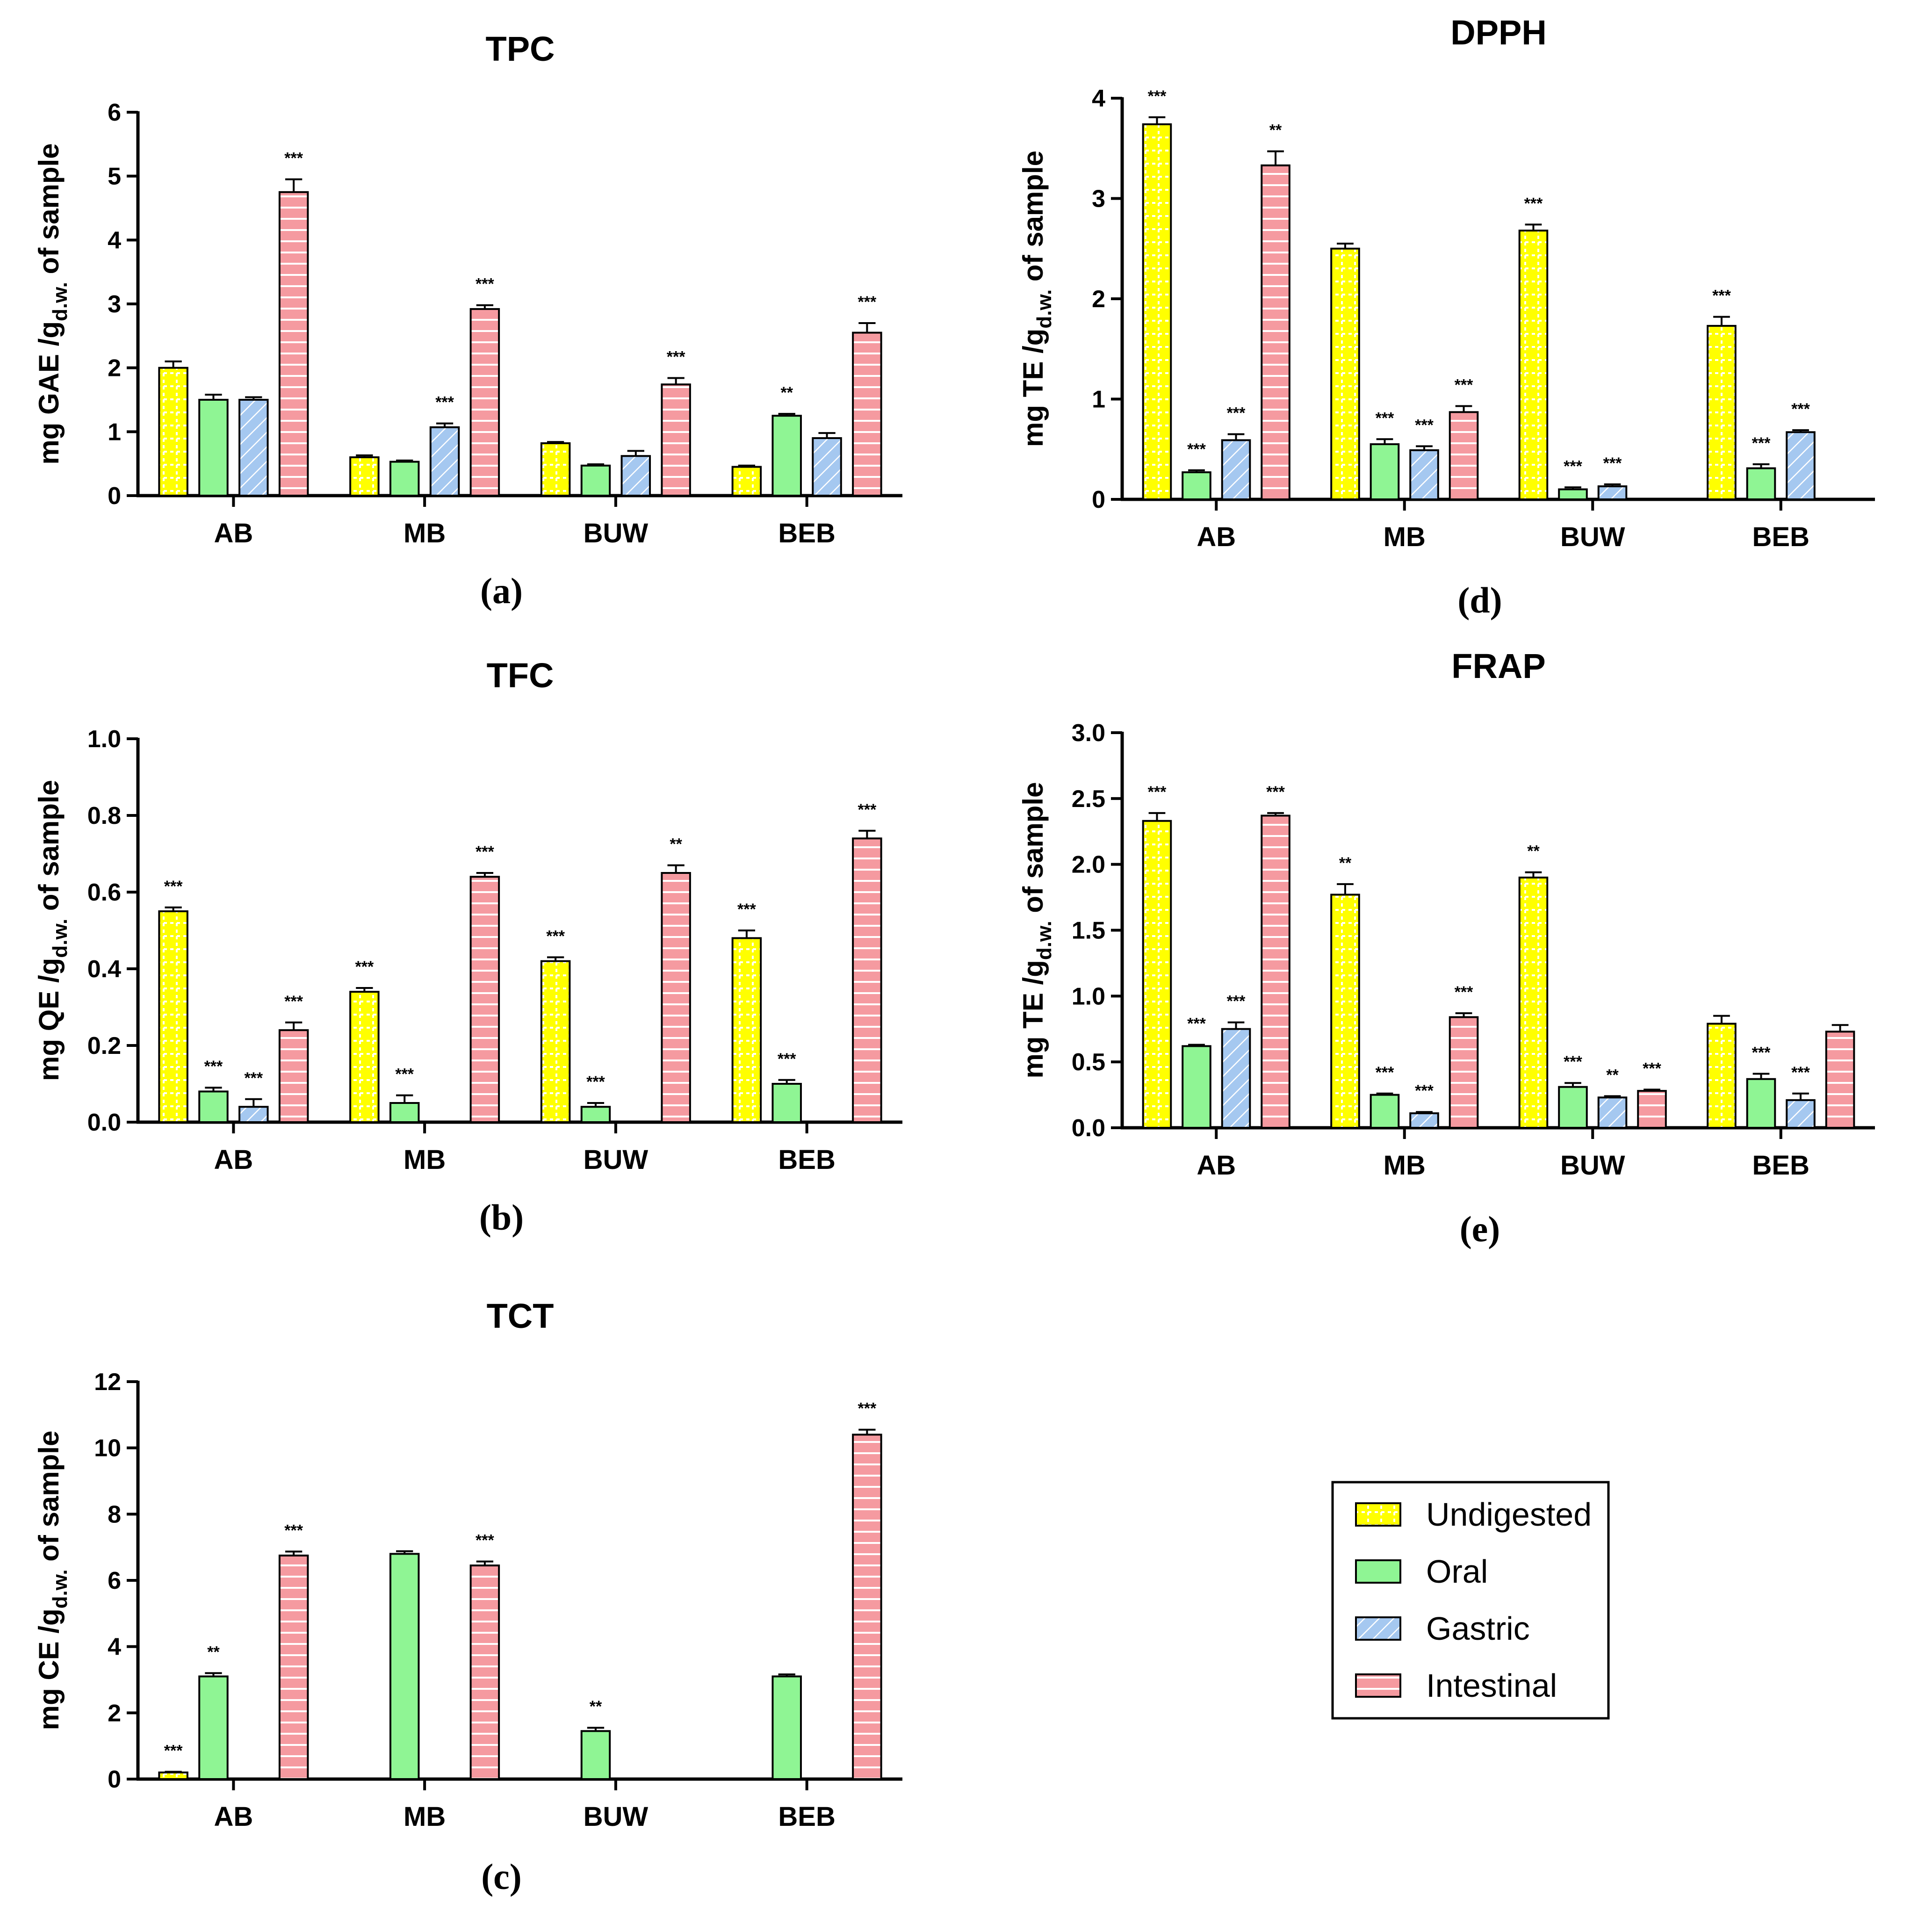 This screenshot has height=1910, width=1932. I want to click on legend-label-gastric: Gastric, so click(1478, 1628).